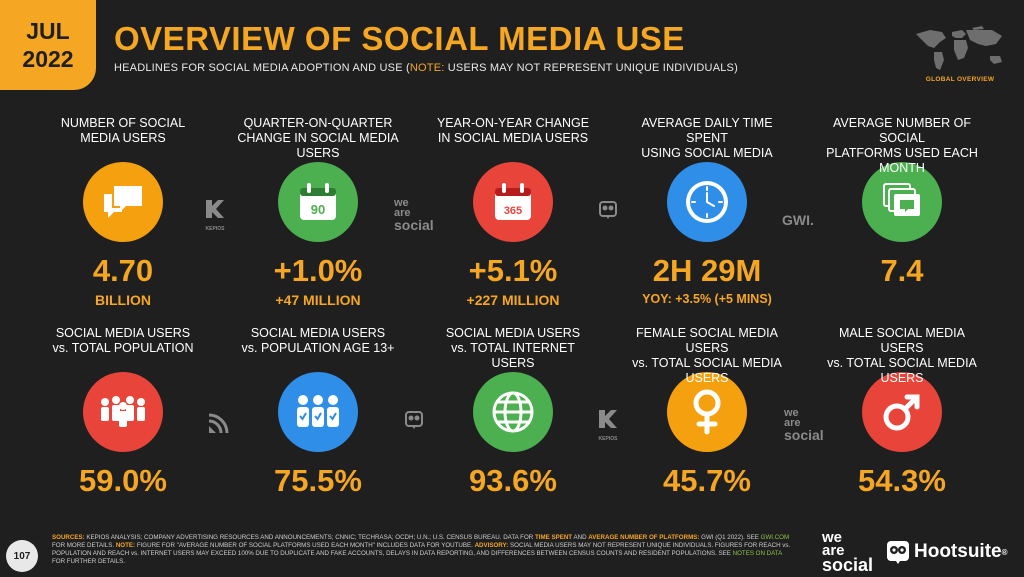 The image size is (1024, 577). I want to click on stat-value: 2H 29M, so click(707, 270).